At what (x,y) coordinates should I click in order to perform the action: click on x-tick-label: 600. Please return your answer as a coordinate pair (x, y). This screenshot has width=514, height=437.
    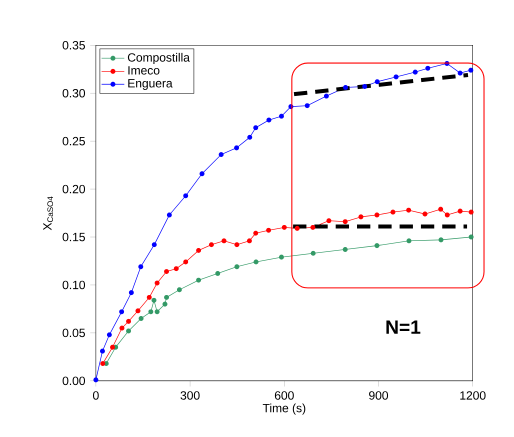
    Looking at the image, I should click on (284, 395).